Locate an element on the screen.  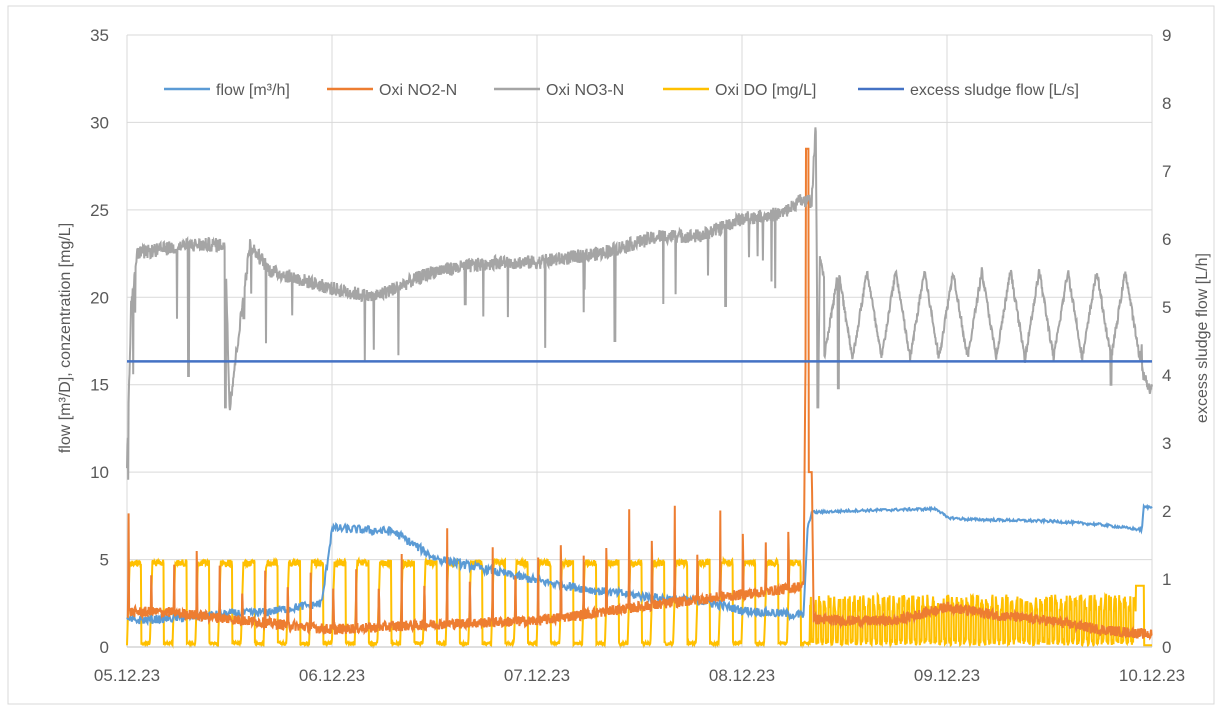
y2-tick-label: 4 is located at coordinates (1166, 375).